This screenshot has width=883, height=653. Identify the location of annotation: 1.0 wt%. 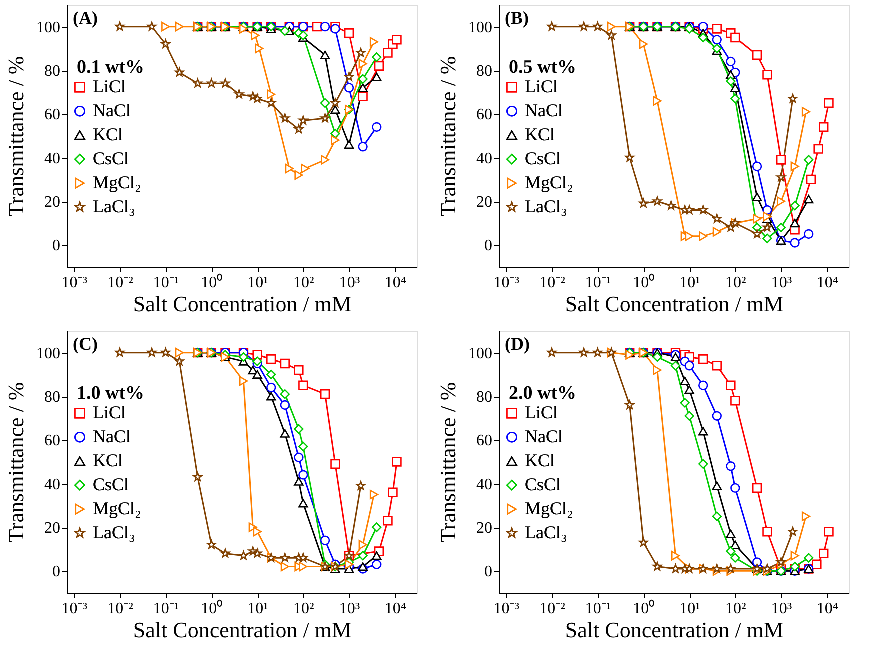
(111, 393).